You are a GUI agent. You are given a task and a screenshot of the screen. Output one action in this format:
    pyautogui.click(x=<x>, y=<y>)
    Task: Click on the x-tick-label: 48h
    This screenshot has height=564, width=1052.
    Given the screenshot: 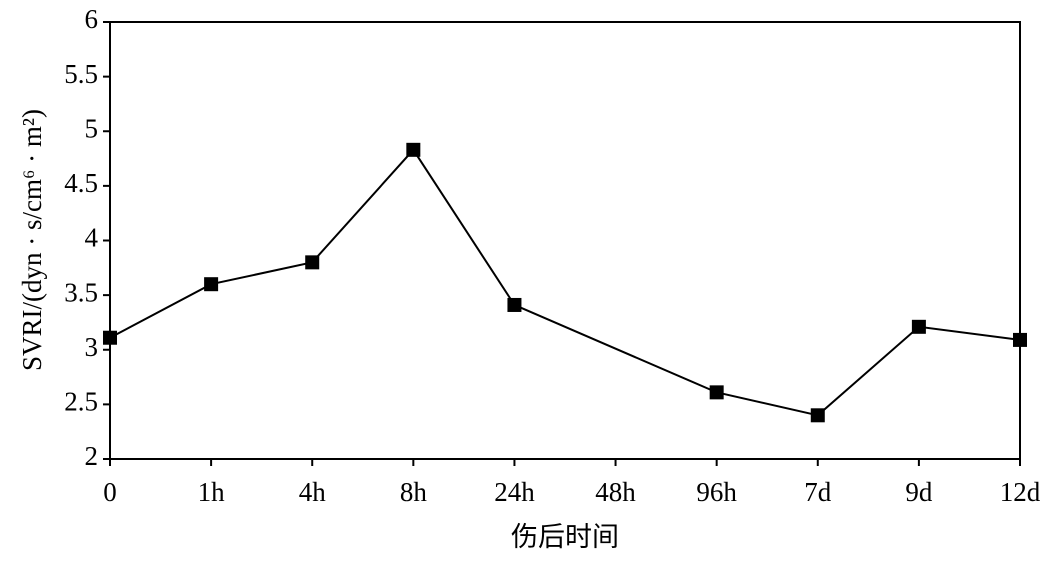 What is the action you would take?
    pyautogui.click(x=615, y=492)
    